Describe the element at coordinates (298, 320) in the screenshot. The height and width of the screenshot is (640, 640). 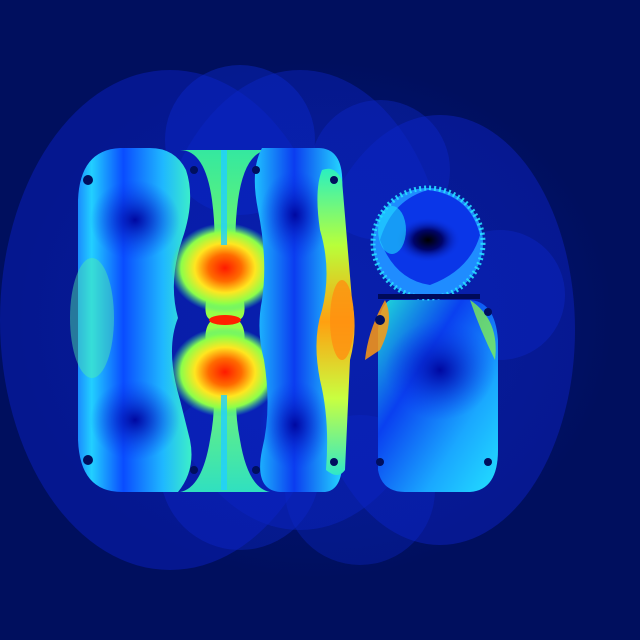
I see `middle-lobe` at that location.